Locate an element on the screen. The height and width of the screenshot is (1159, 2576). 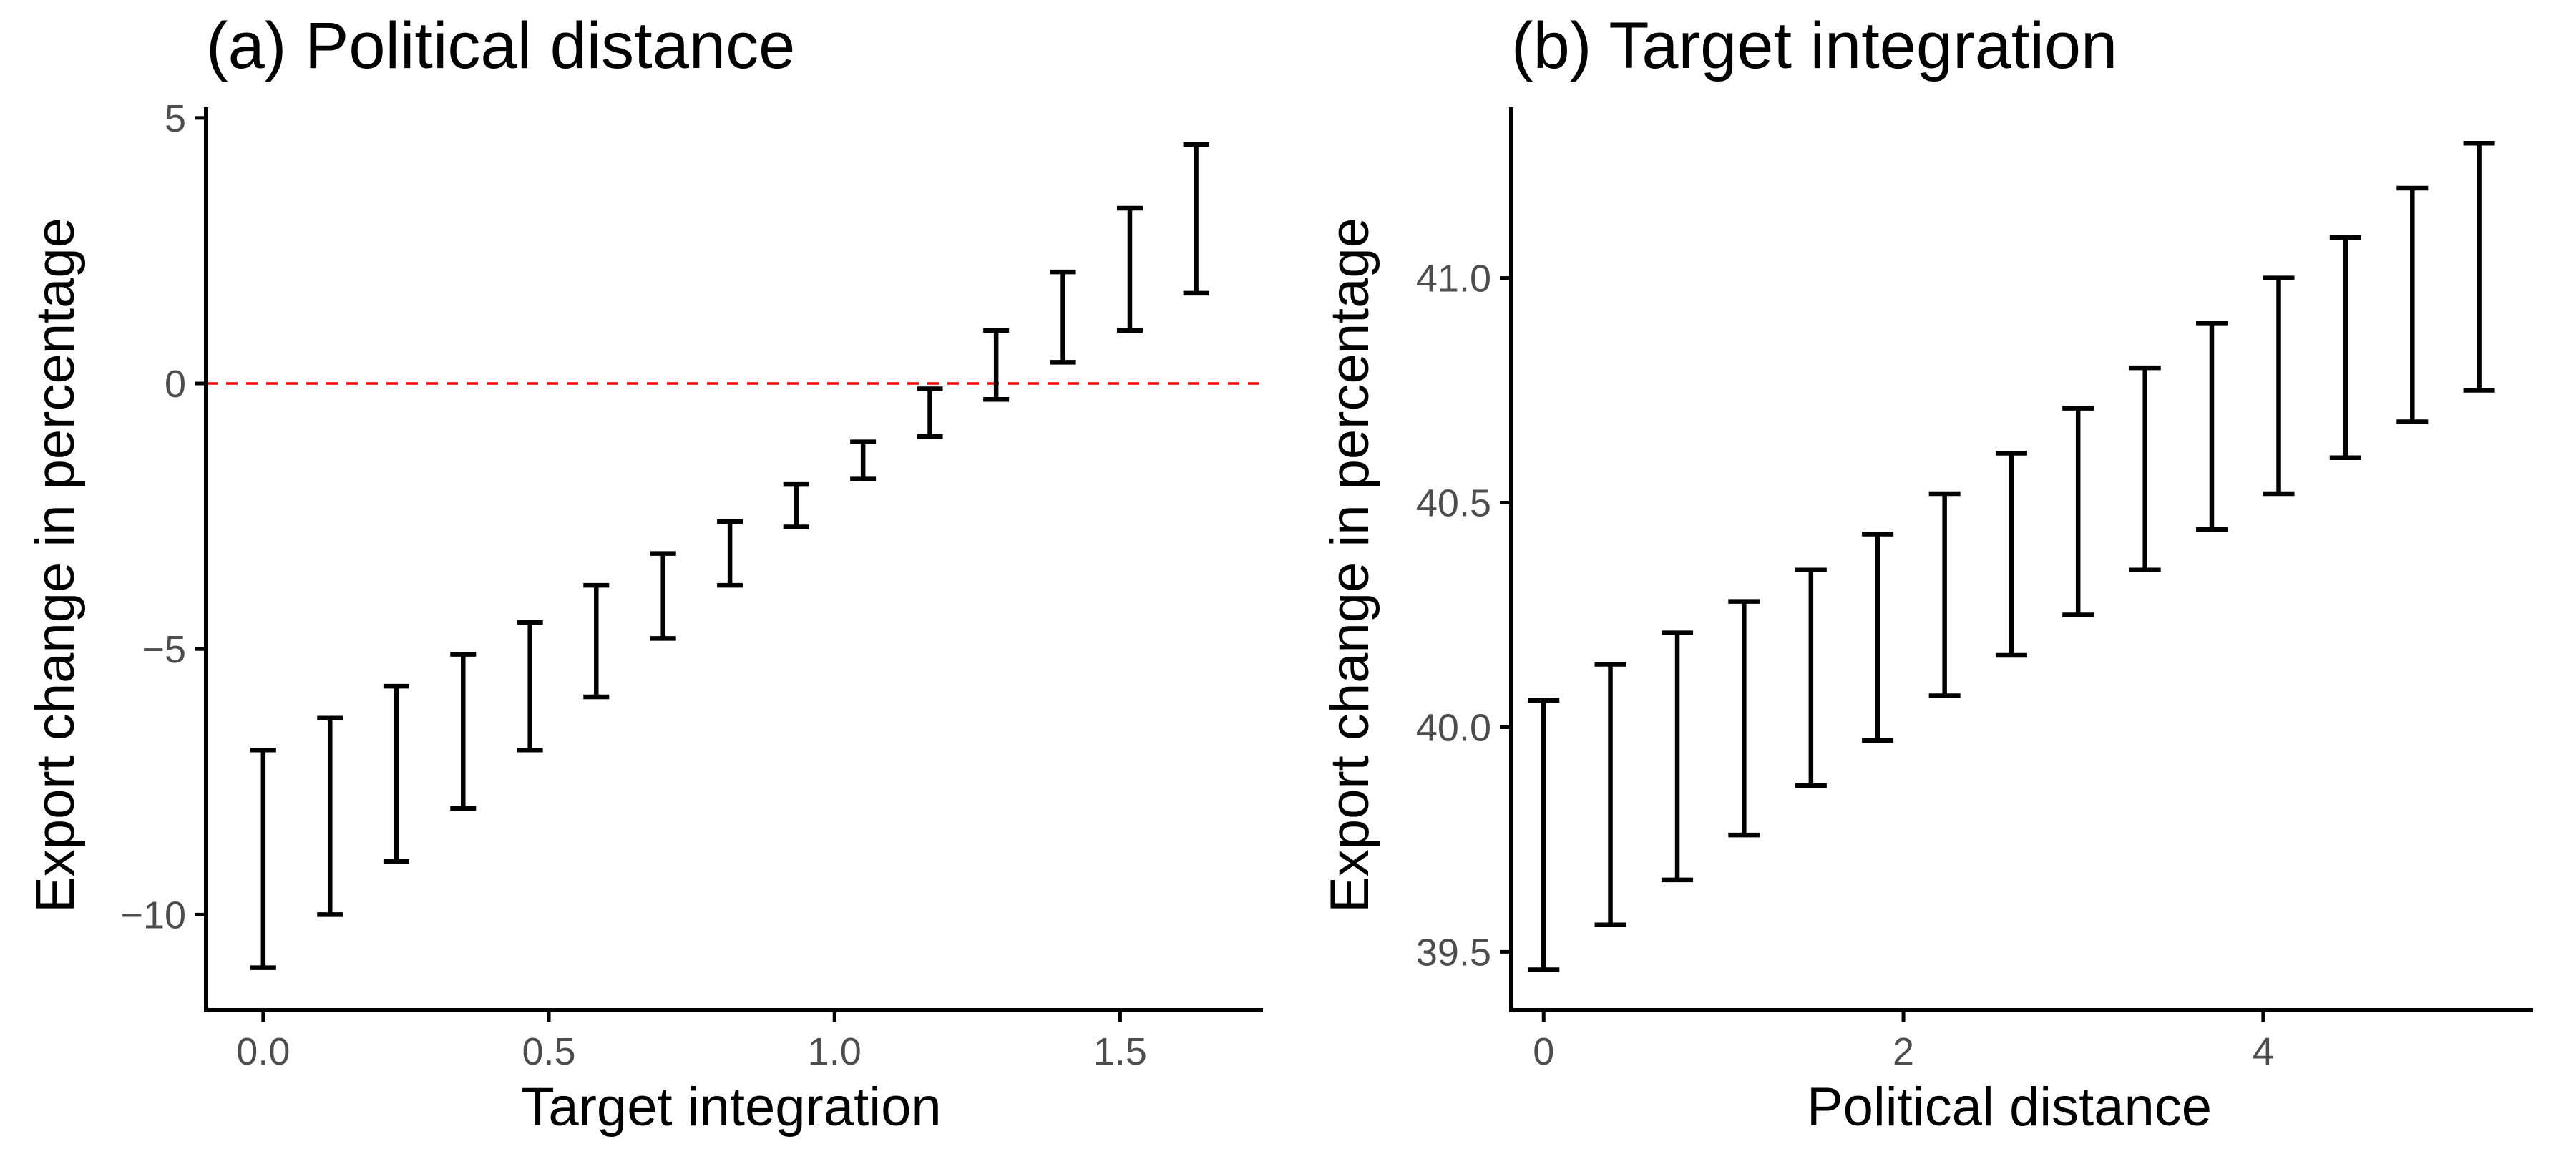
panel-b-y-tick-label: 39.5 is located at coordinates (1453, 952).